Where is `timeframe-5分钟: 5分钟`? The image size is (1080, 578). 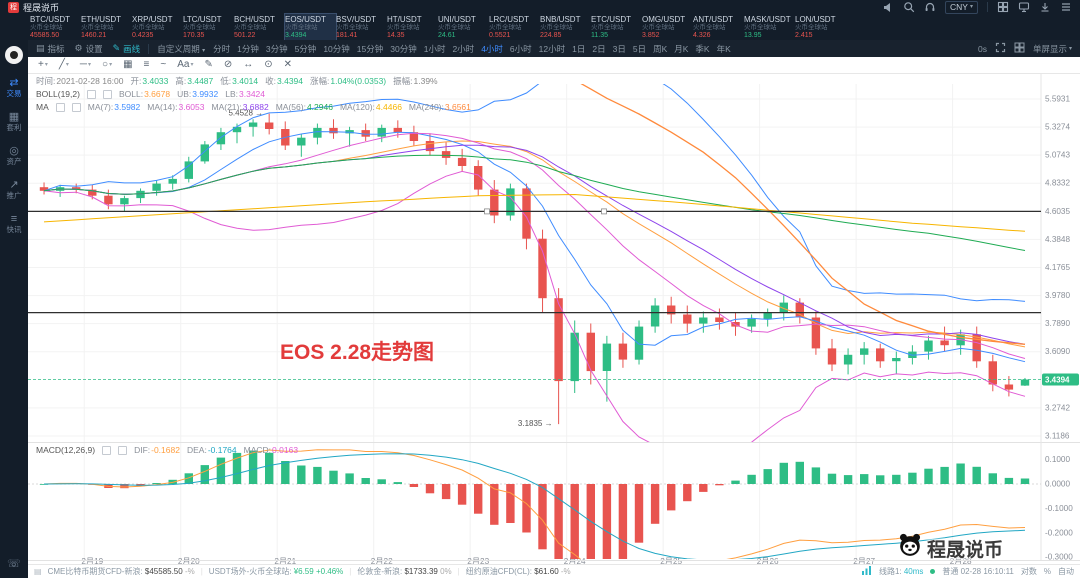 timeframe-5分钟: 5分钟 is located at coordinates (305, 48).